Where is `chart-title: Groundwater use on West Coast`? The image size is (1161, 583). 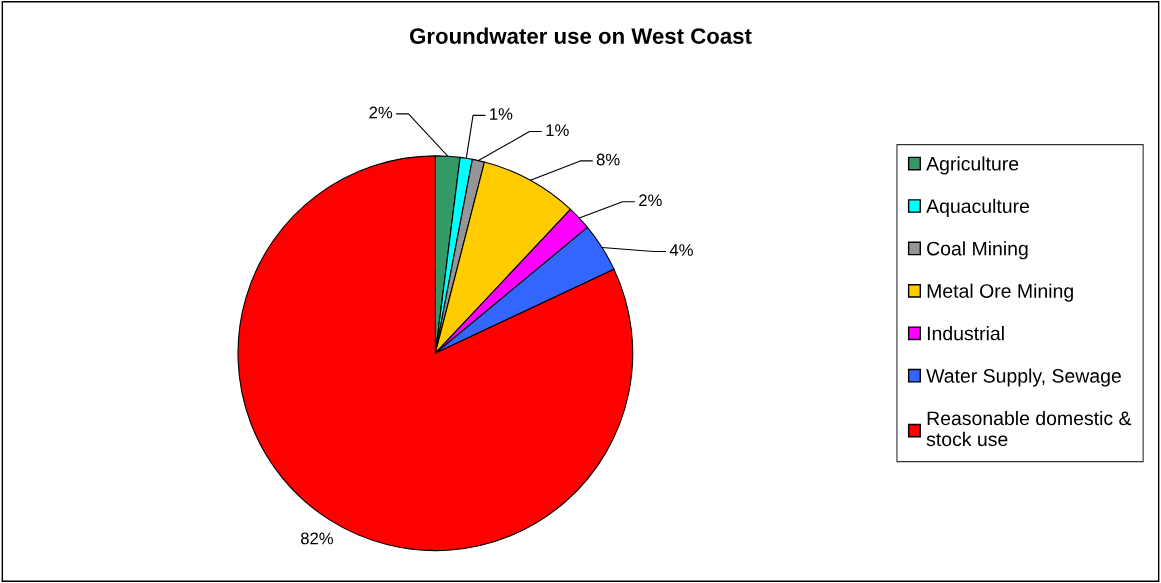
chart-title: Groundwater use on West Coast is located at coordinates (580, 35).